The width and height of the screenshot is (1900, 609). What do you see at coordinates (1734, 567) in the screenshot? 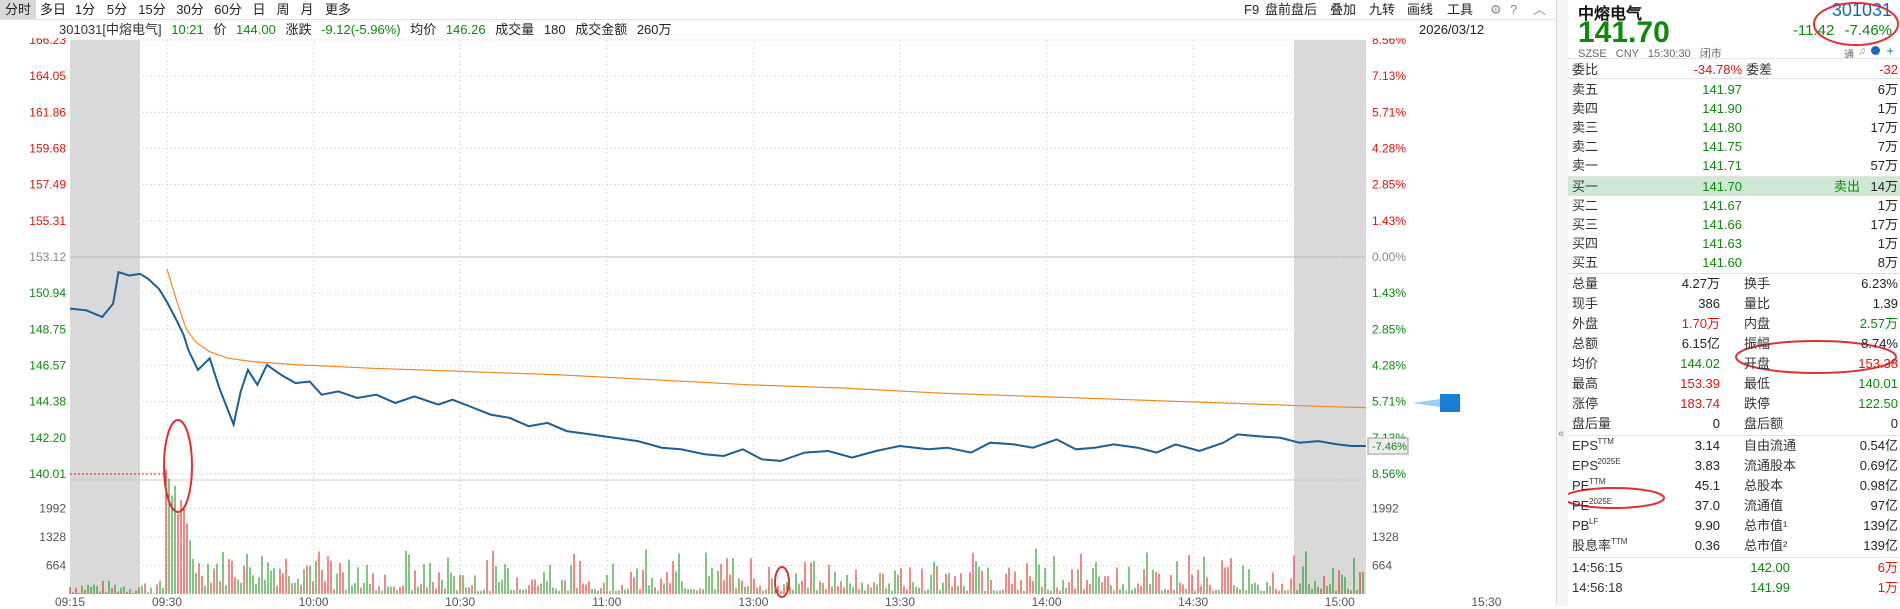
I see `tick-row: 14:56:15 142.00 6万` at bounding box center [1734, 567].